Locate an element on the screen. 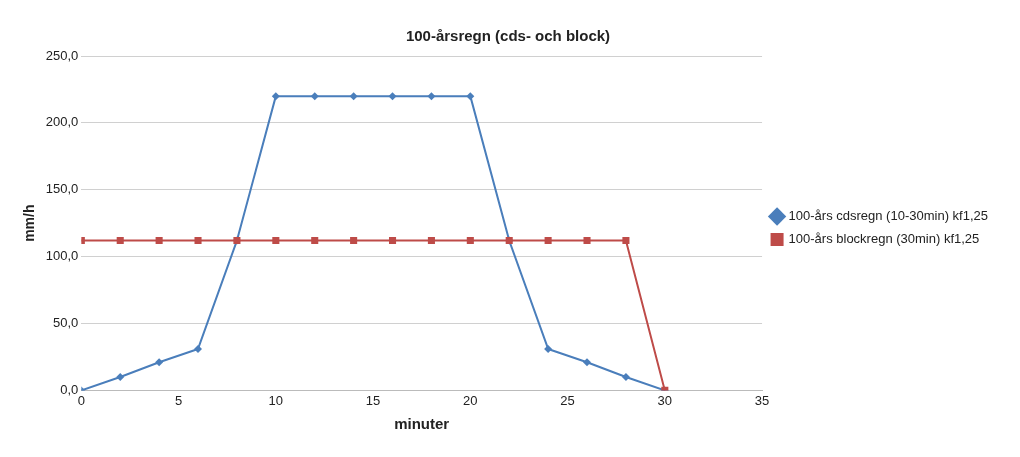 The image size is (1020, 457). y-tick-label: 100,0 is located at coordinates (62, 256).